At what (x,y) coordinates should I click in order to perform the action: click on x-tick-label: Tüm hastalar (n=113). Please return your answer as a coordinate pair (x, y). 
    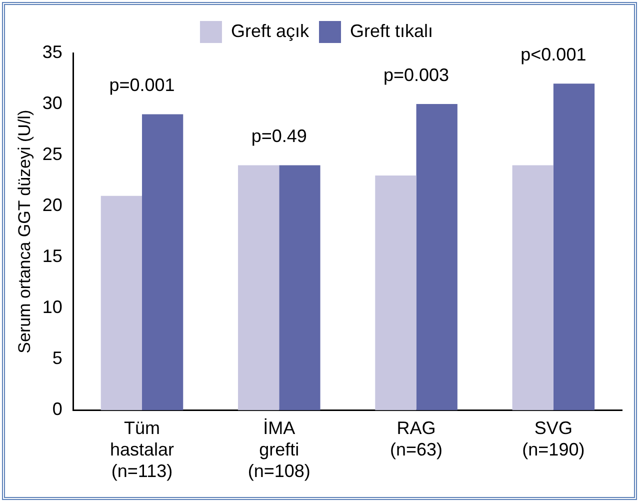
    Looking at the image, I should click on (142, 450).